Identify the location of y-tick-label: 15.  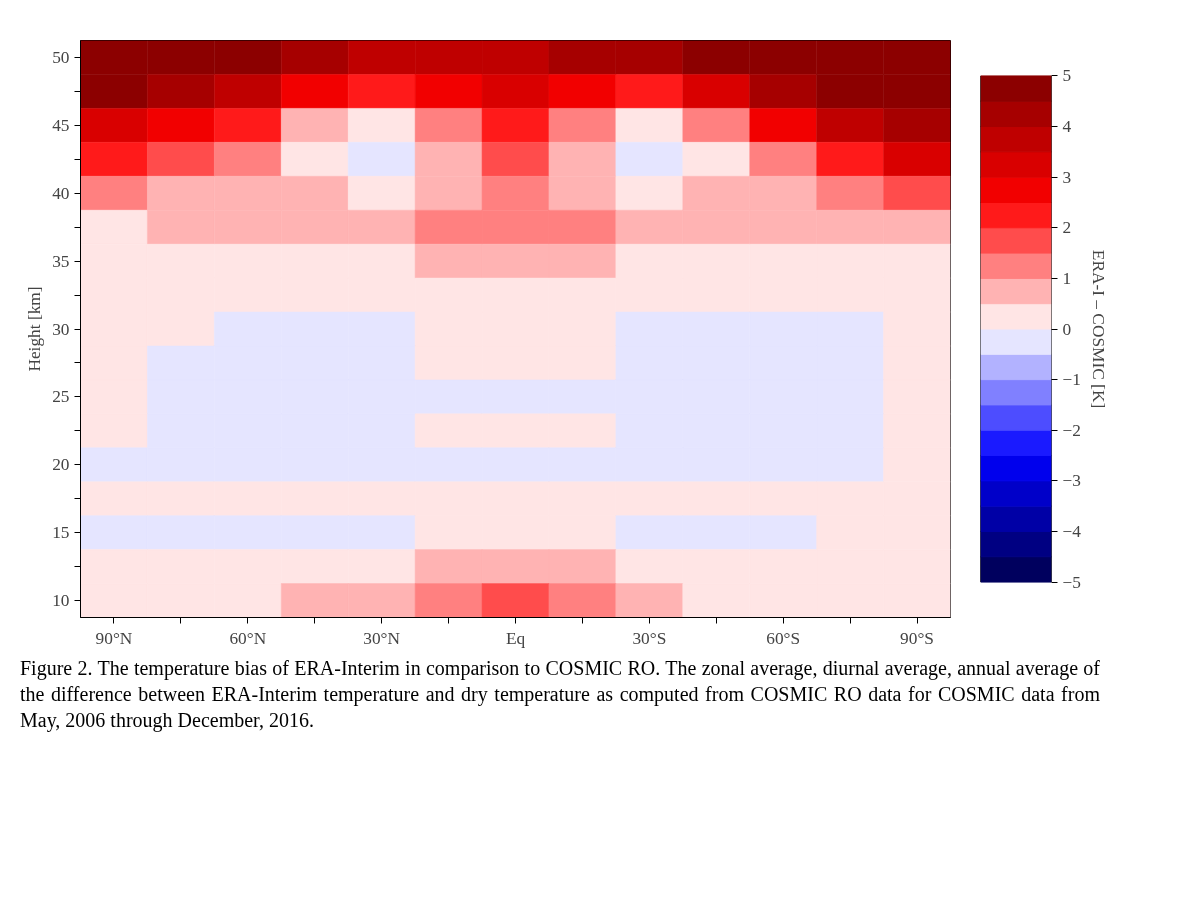
(61, 533).